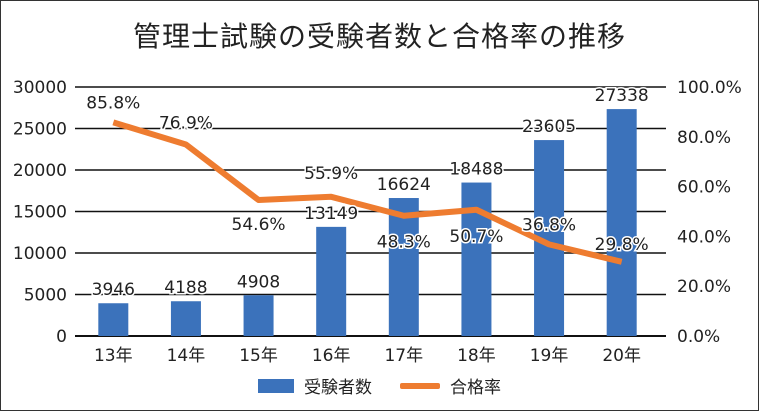 This screenshot has height=411, width=759. Describe the element at coordinates (549, 356) in the screenshot. I see `x-tick-label: 19年` at that location.